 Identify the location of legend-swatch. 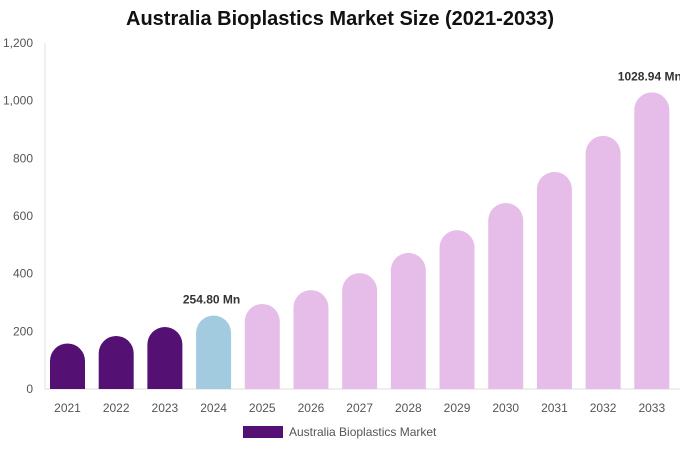
(263, 432).